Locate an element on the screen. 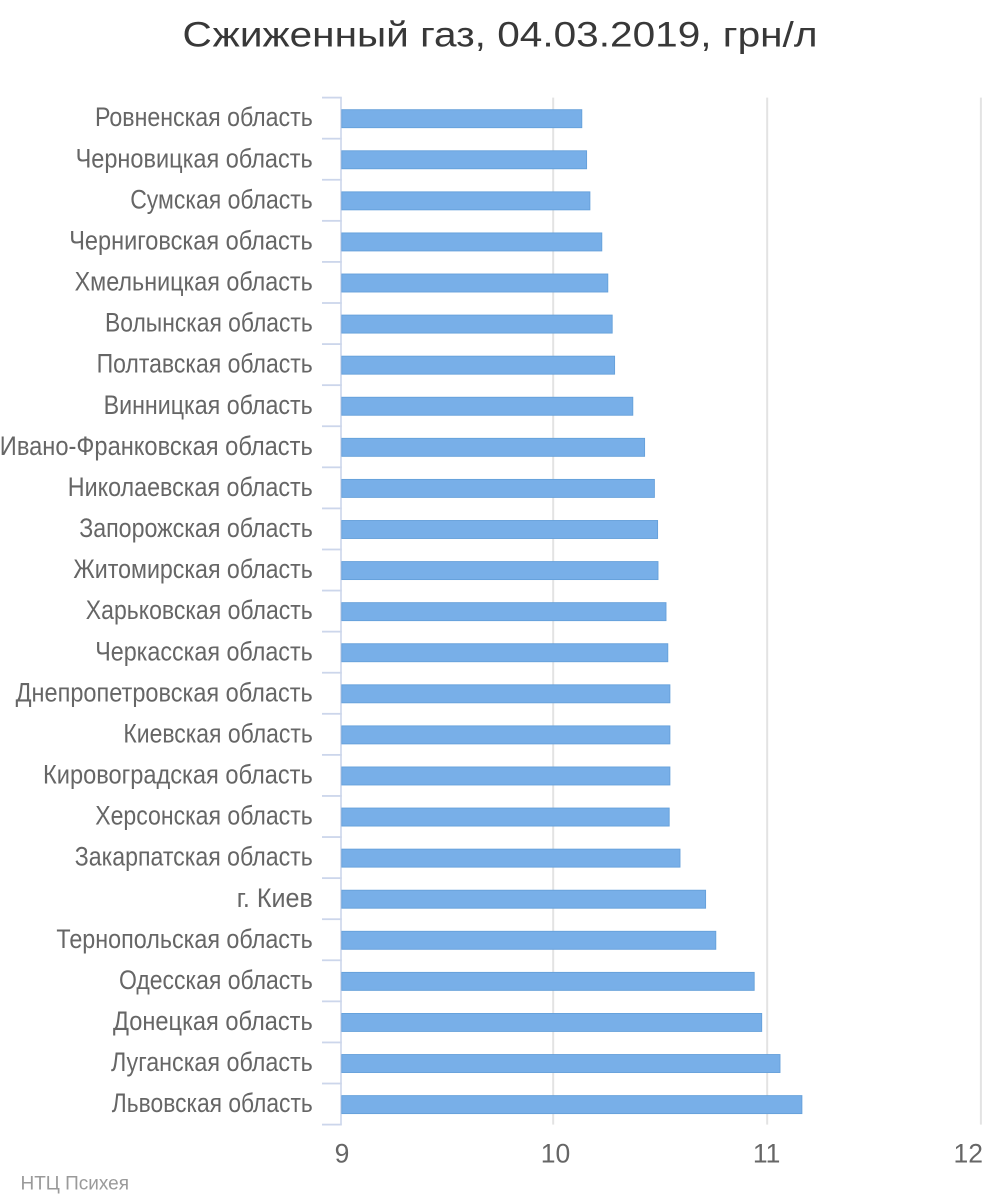  svg-text: Луганская область is located at coordinates (212, 1062).